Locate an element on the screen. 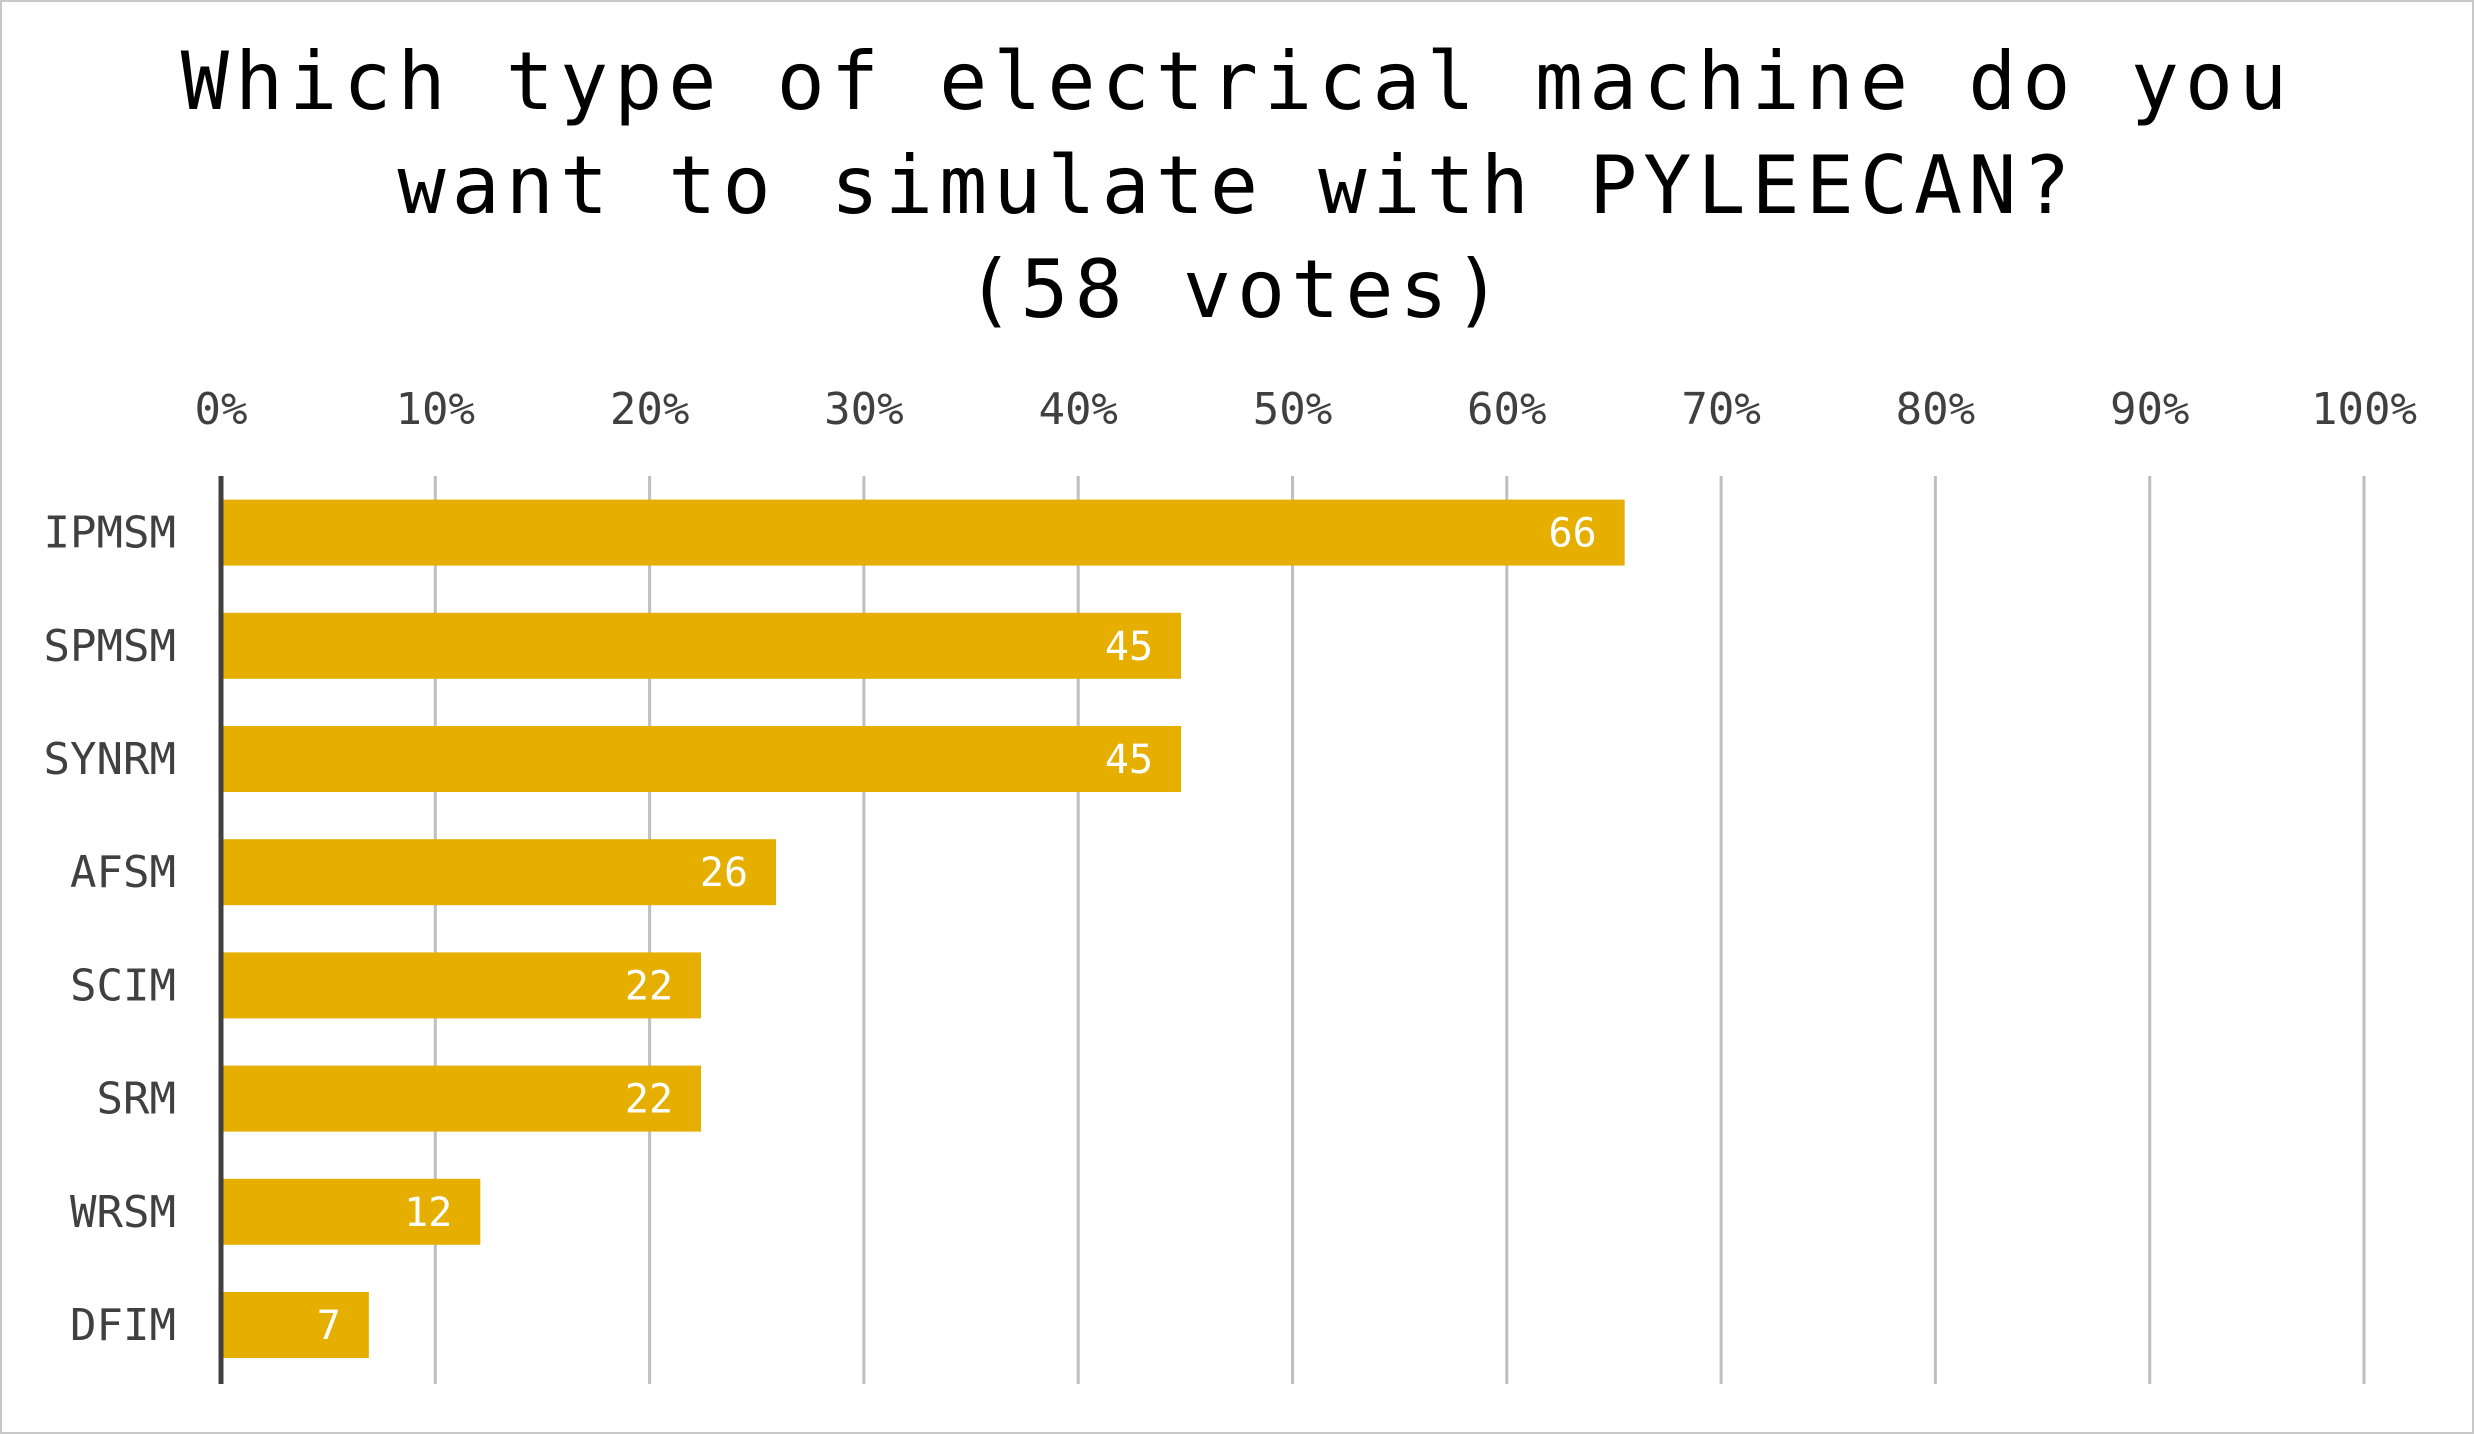  chart-title-line-1: Which type of electrical machine do you is located at coordinates (1237, 81).